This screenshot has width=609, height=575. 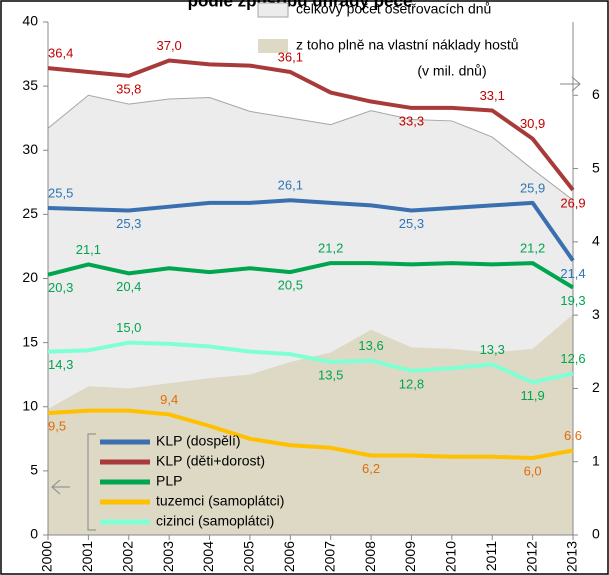 What do you see at coordinates (249, 556) in the screenshot?
I see `x-tick-label: 2005` at bounding box center [249, 556].